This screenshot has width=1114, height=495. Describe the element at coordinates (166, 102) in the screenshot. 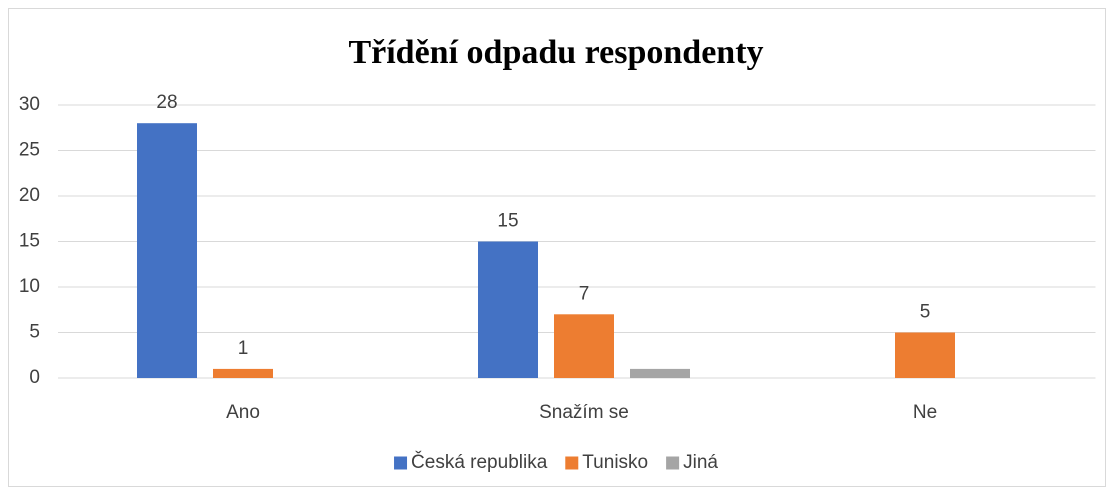

I see `data-label: 28` at that location.